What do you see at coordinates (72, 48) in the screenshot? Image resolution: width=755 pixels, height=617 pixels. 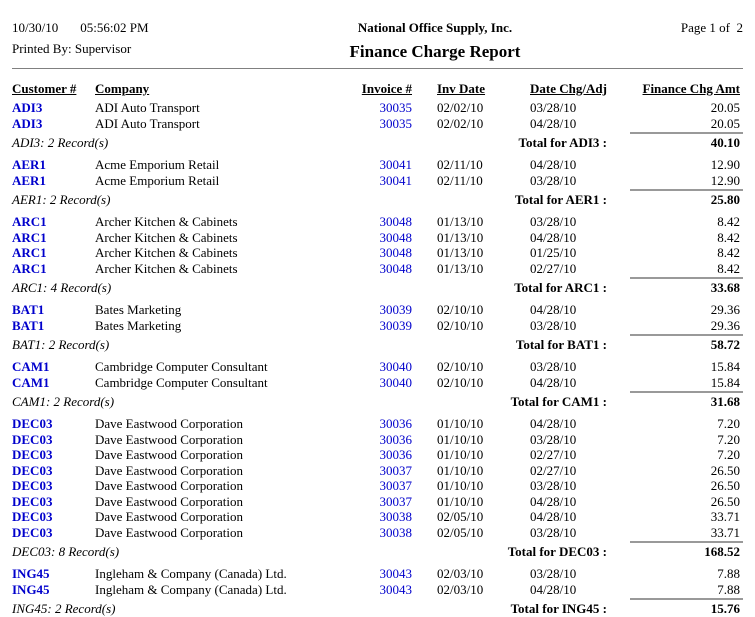 I see `printed-by: Printed By: Supervisor` at bounding box center [72, 48].